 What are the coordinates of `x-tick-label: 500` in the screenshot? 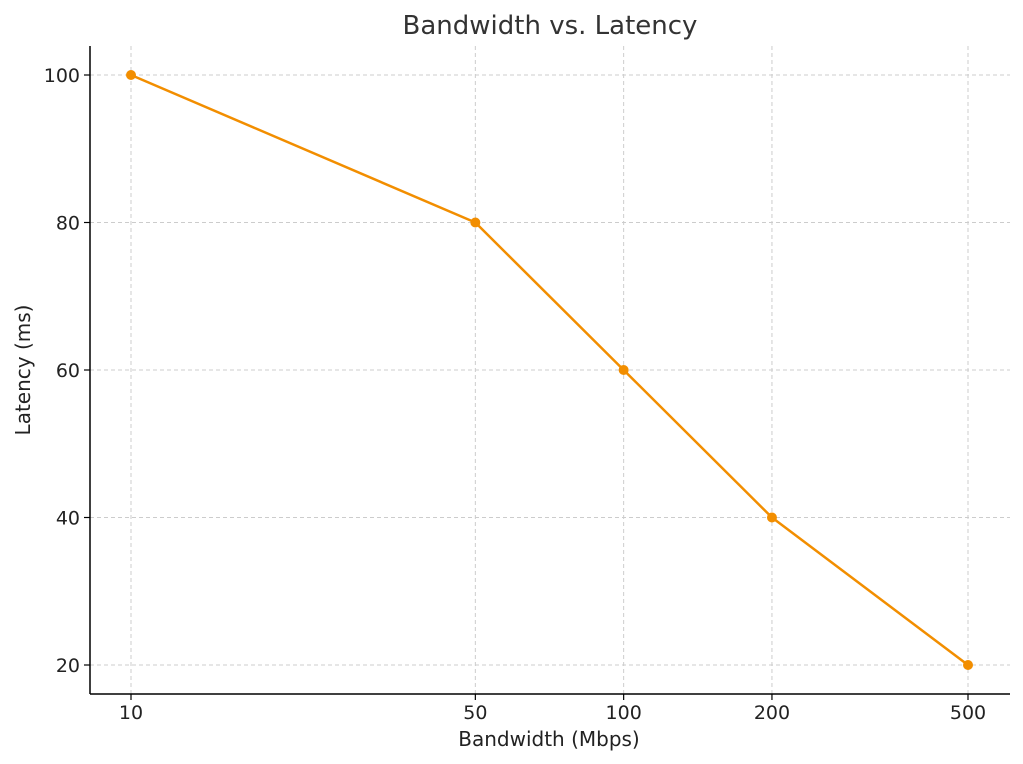 It's located at (968, 713).